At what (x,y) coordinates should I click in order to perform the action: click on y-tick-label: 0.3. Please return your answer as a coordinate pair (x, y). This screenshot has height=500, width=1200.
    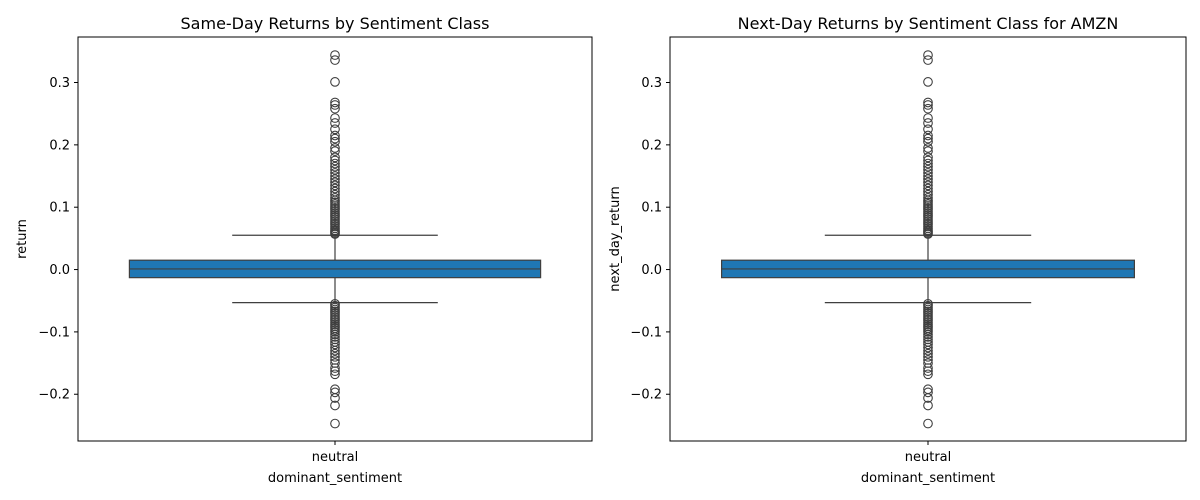
    Looking at the image, I should click on (651, 83).